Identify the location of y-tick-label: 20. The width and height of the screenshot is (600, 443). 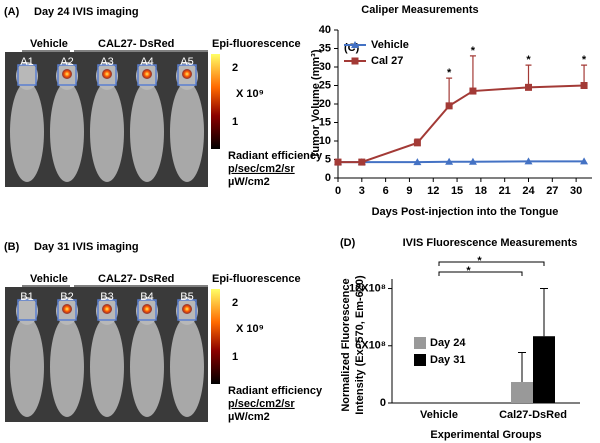
(325, 104).